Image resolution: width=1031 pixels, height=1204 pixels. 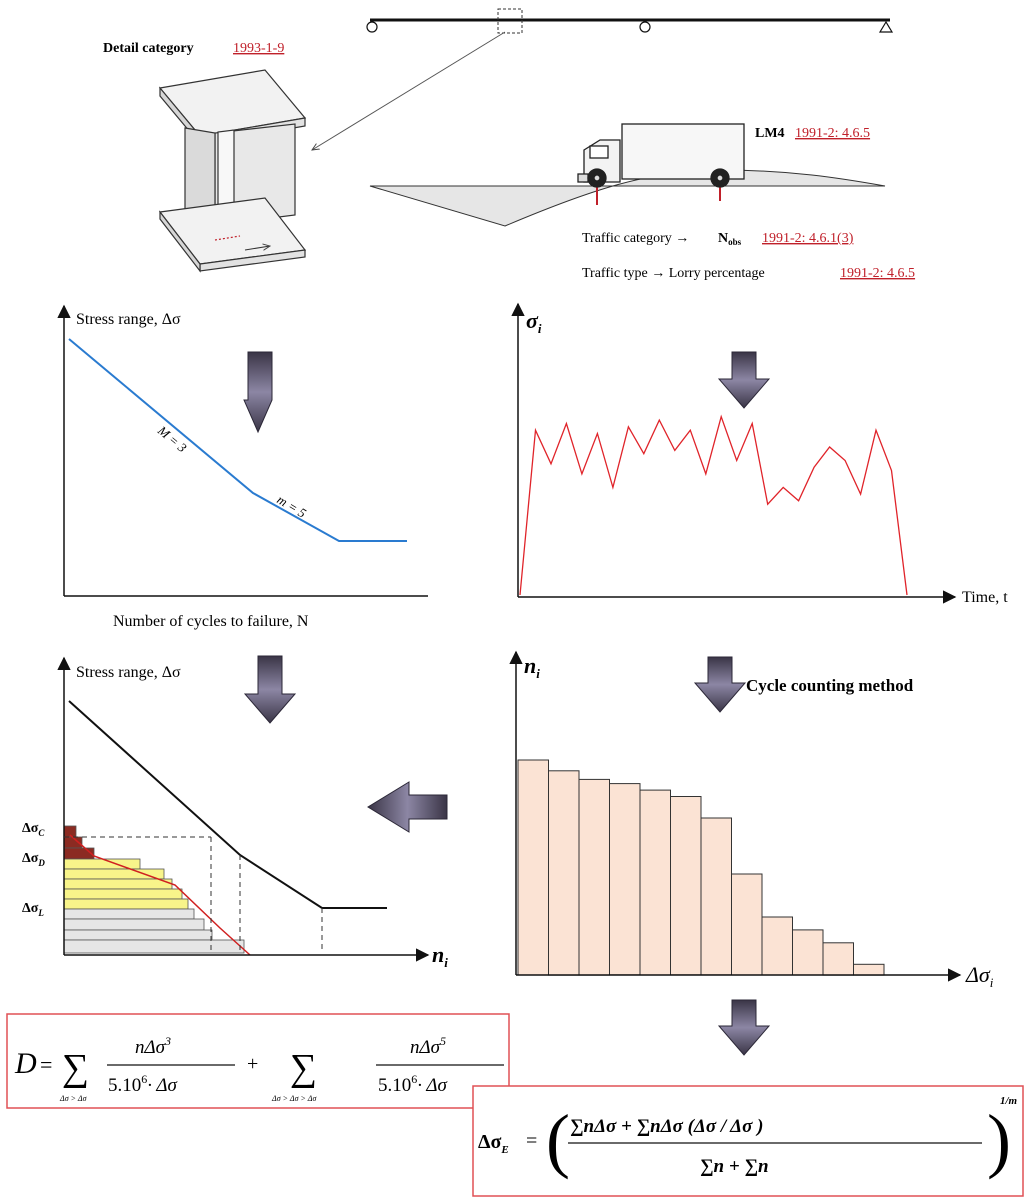 I want to click on delta-sigma-l-label: ΔσL, so click(x=33, y=909).